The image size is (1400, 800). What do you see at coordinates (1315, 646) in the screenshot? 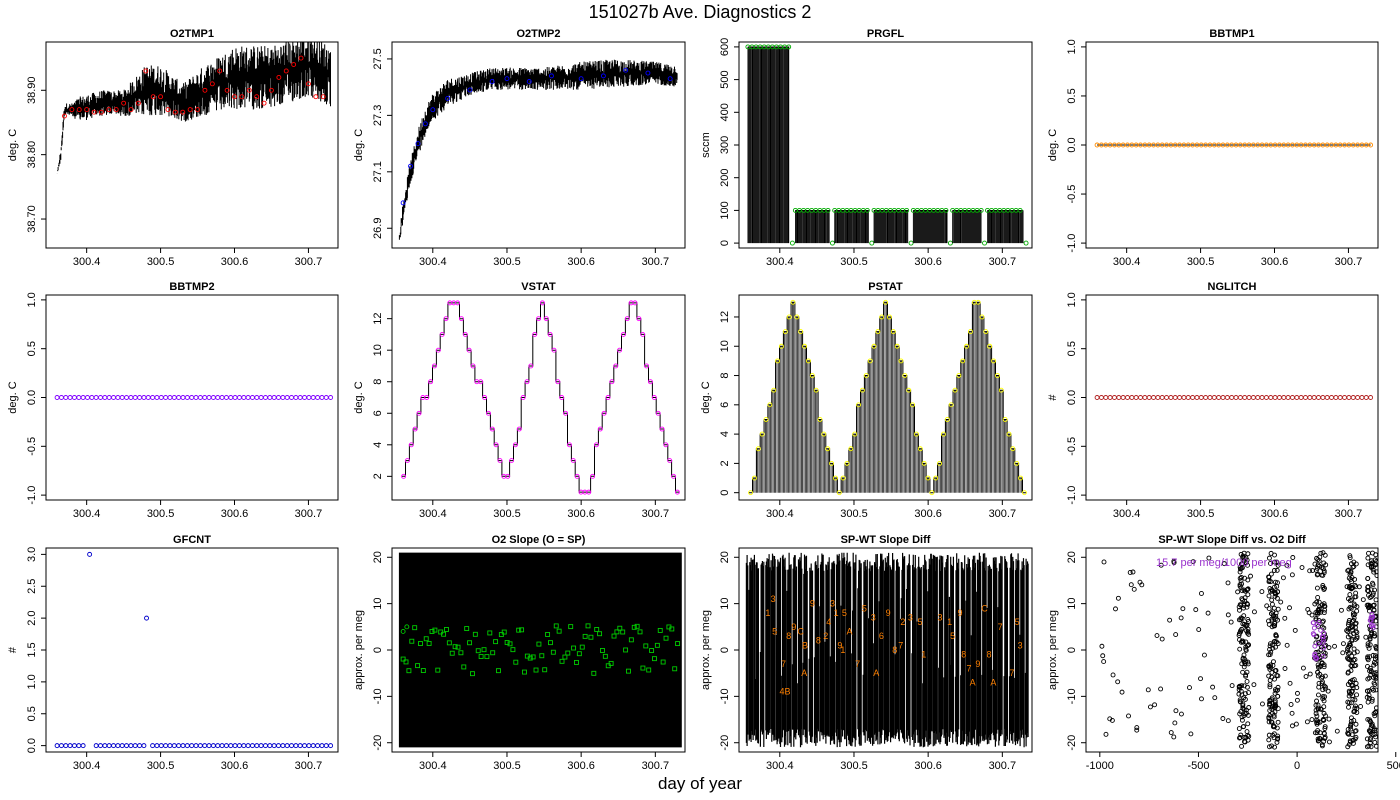
I see `highlight-point` at bounding box center [1315, 646].